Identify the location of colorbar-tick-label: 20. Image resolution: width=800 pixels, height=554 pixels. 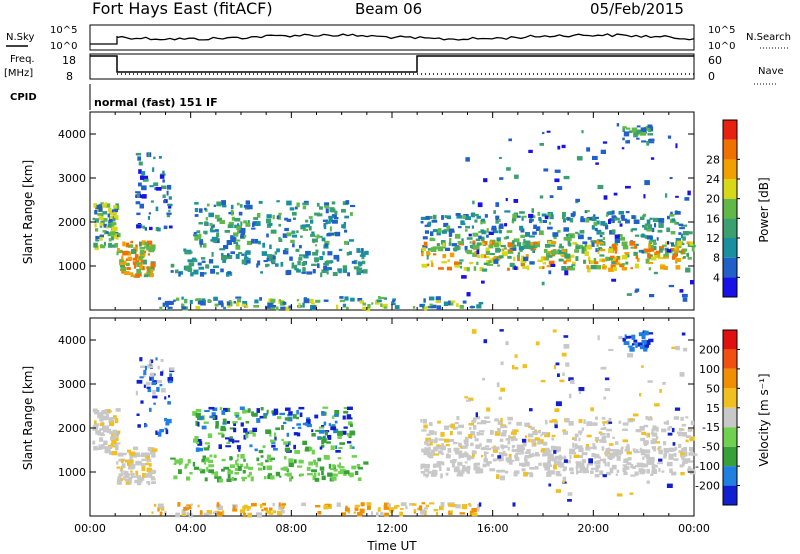
(713, 199).